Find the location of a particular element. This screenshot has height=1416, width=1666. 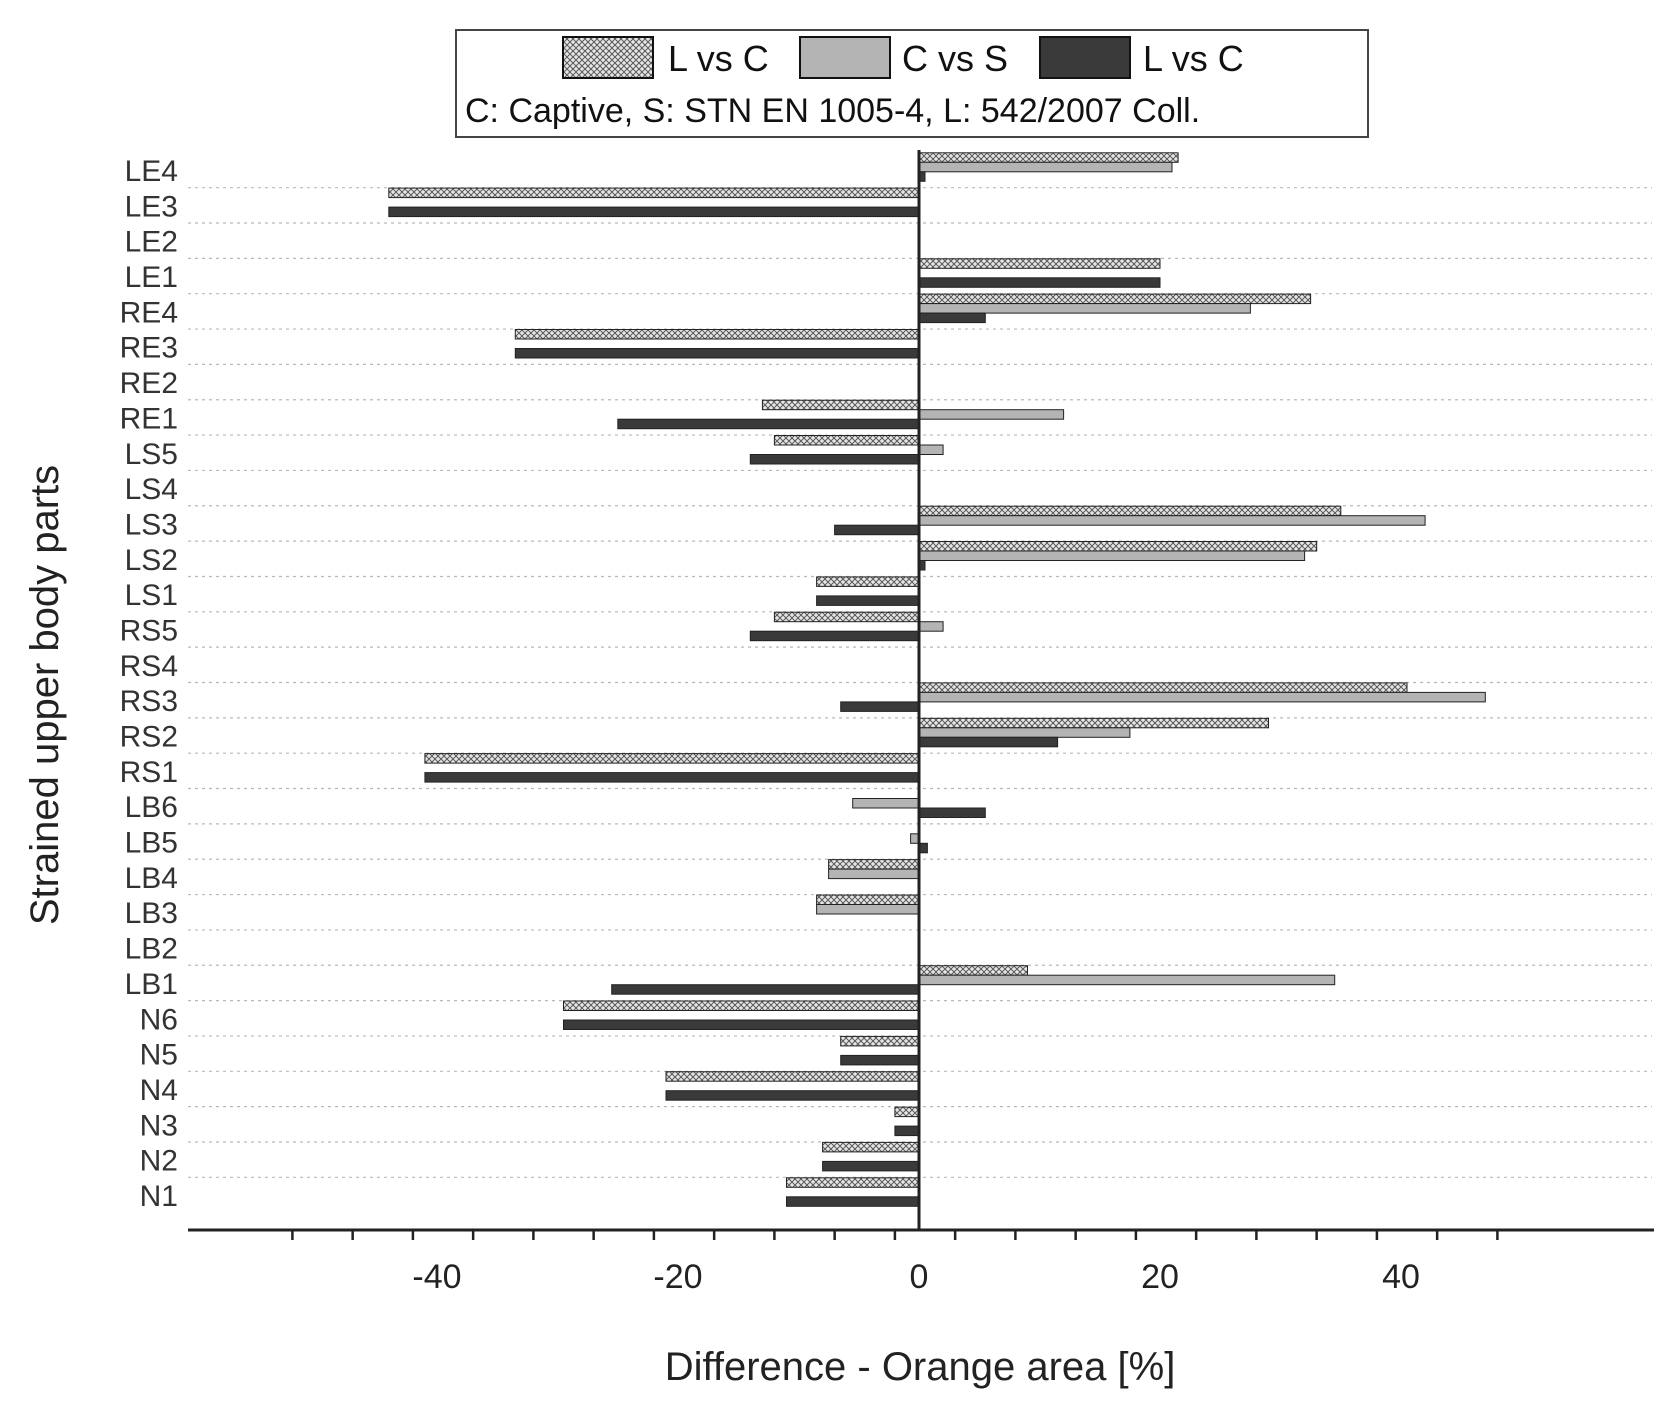

x-tick-label: -40 is located at coordinates (436, 1277).